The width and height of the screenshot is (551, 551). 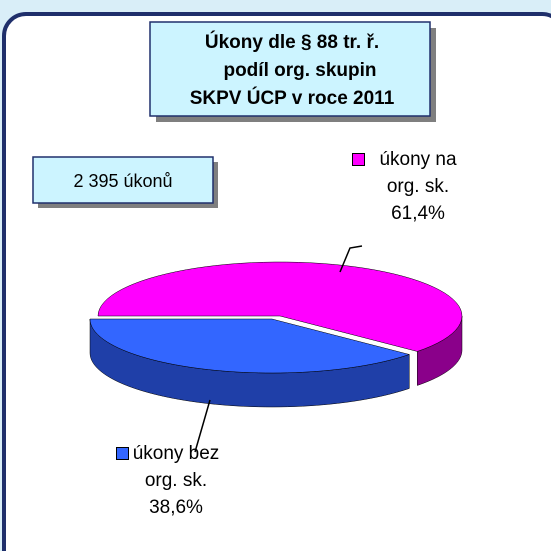 I want to click on value-label: 38,6%, so click(x=176, y=507).